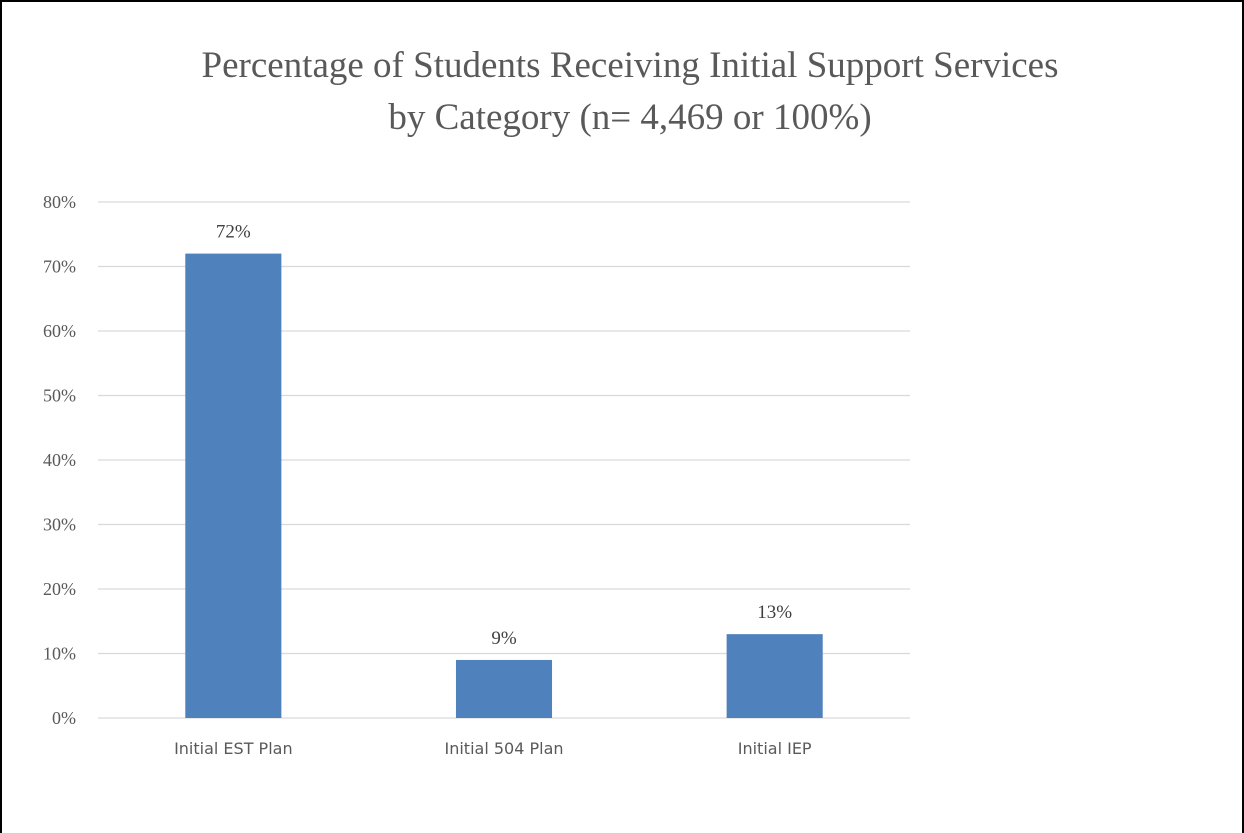 This screenshot has width=1244, height=833. I want to click on bar-data-label: 13%, so click(774, 612).